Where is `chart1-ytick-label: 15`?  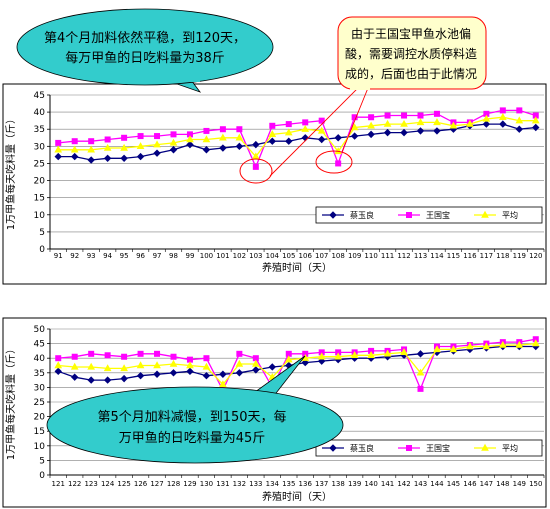 chart1-ytick-label: 15 is located at coordinates (39, 199).